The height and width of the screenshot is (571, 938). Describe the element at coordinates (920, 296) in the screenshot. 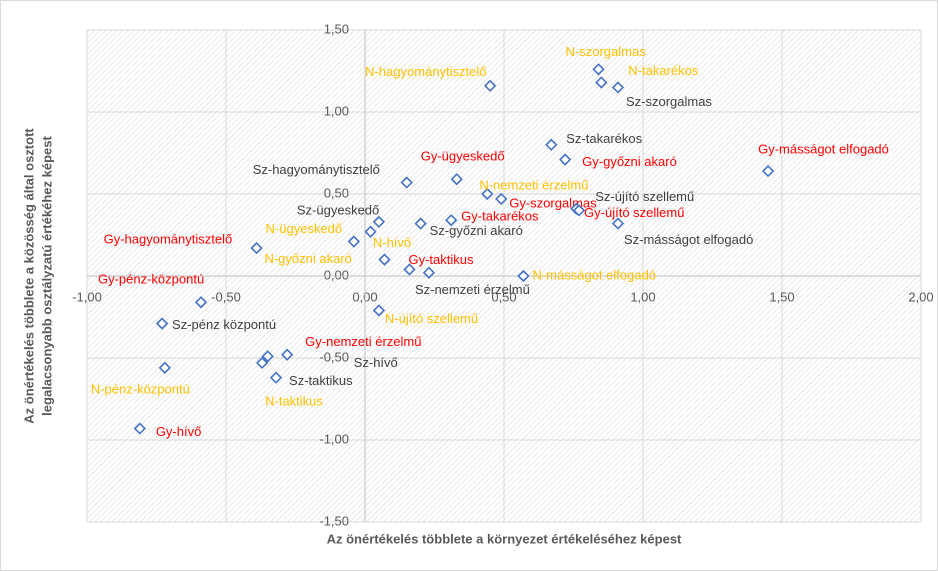

I see `x-tick-label: 2,00` at that location.